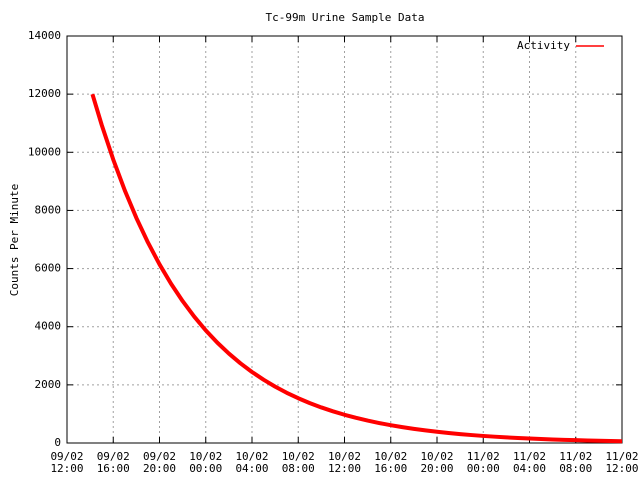 The image size is (640, 480). I want to click on x-tick-label: 10/02 00:00, so click(205, 462).